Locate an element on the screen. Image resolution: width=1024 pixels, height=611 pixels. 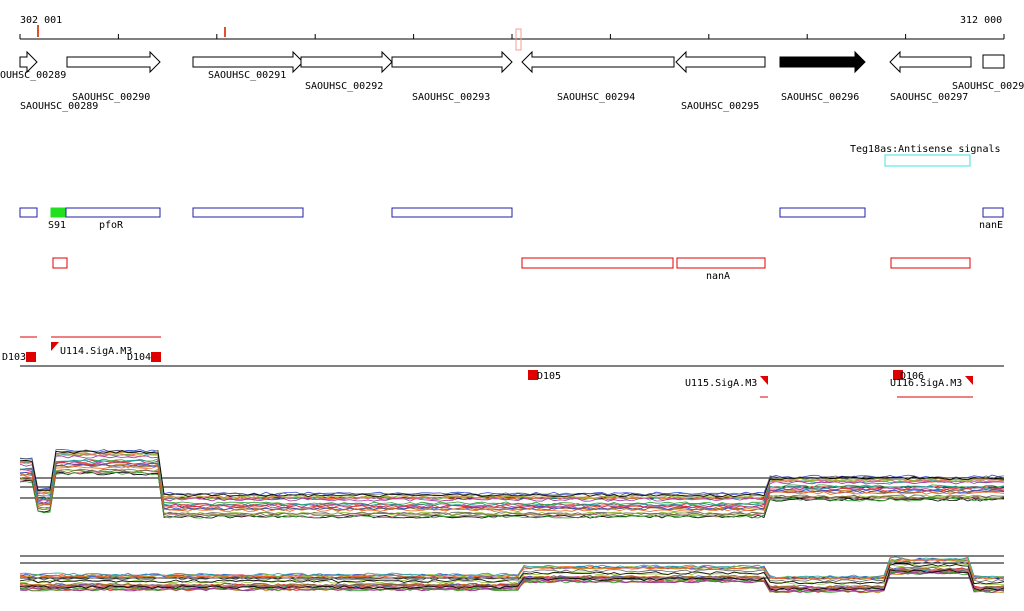
gene-label: SAOUHSC_00295 is located at coordinates (720, 106).